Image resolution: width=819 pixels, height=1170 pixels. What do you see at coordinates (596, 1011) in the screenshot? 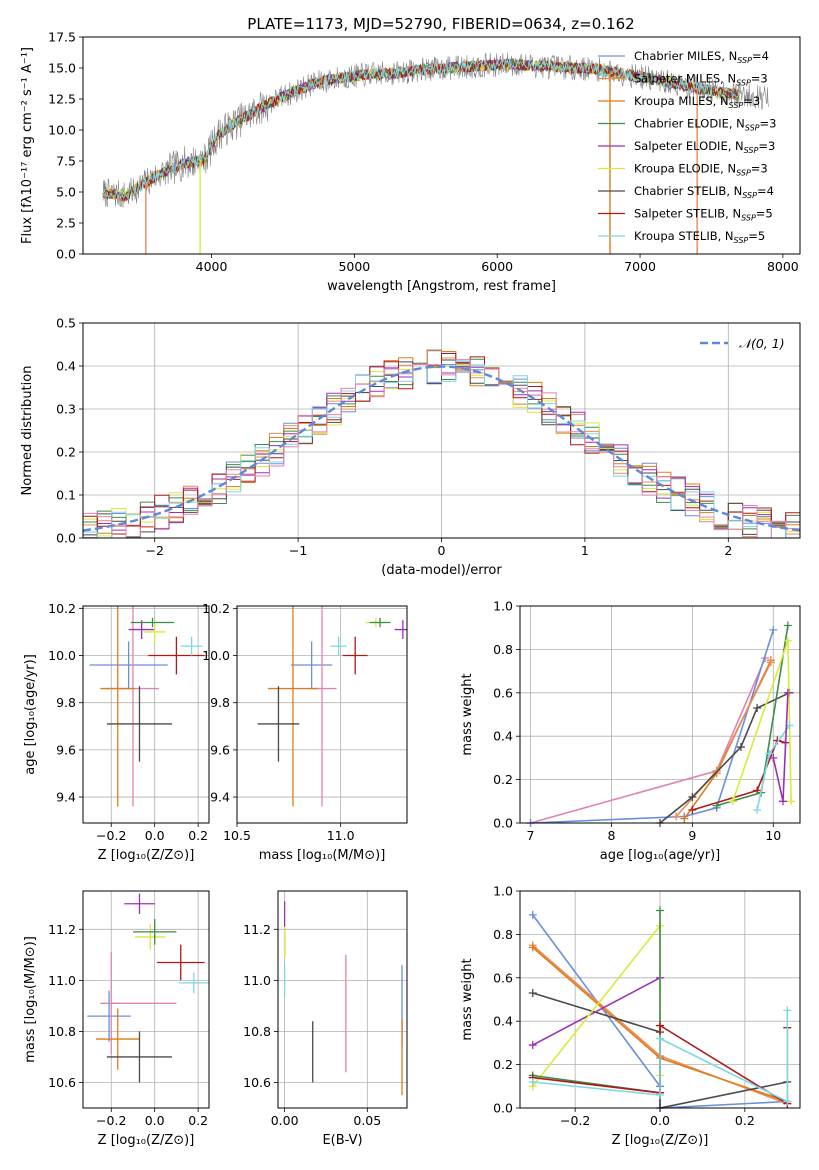
I see `weight-series-line` at bounding box center [596, 1011].